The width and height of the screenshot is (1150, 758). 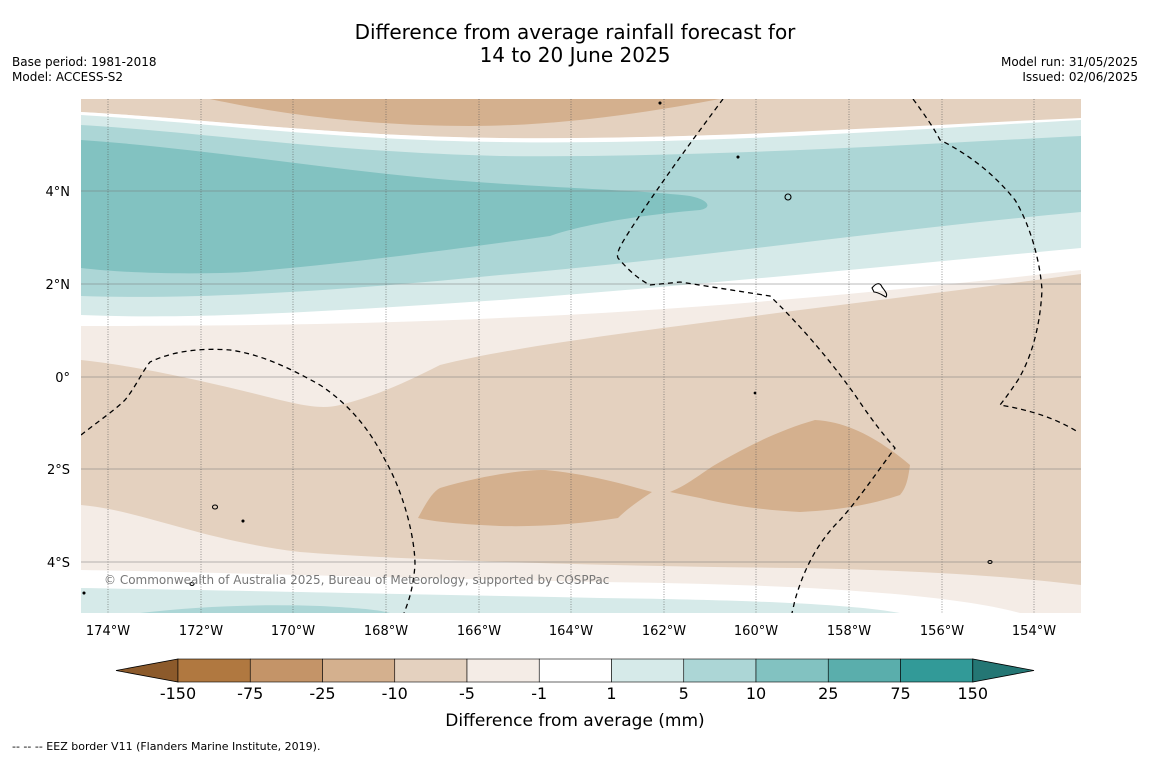 What do you see at coordinates (539, 693) in the screenshot?
I see `colorbar-tick-label: -1` at bounding box center [539, 693].